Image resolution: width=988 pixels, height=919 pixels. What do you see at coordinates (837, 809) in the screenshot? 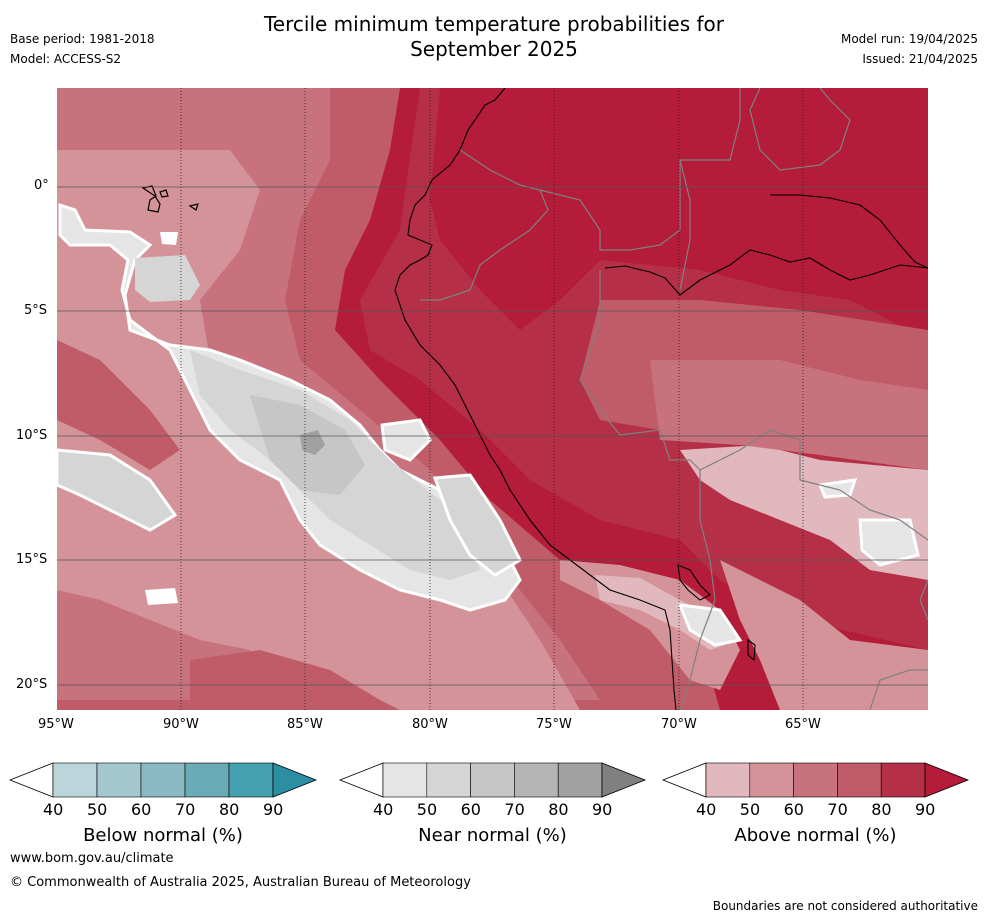
I see `colorbar-above-tick: 70` at bounding box center [837, 809].